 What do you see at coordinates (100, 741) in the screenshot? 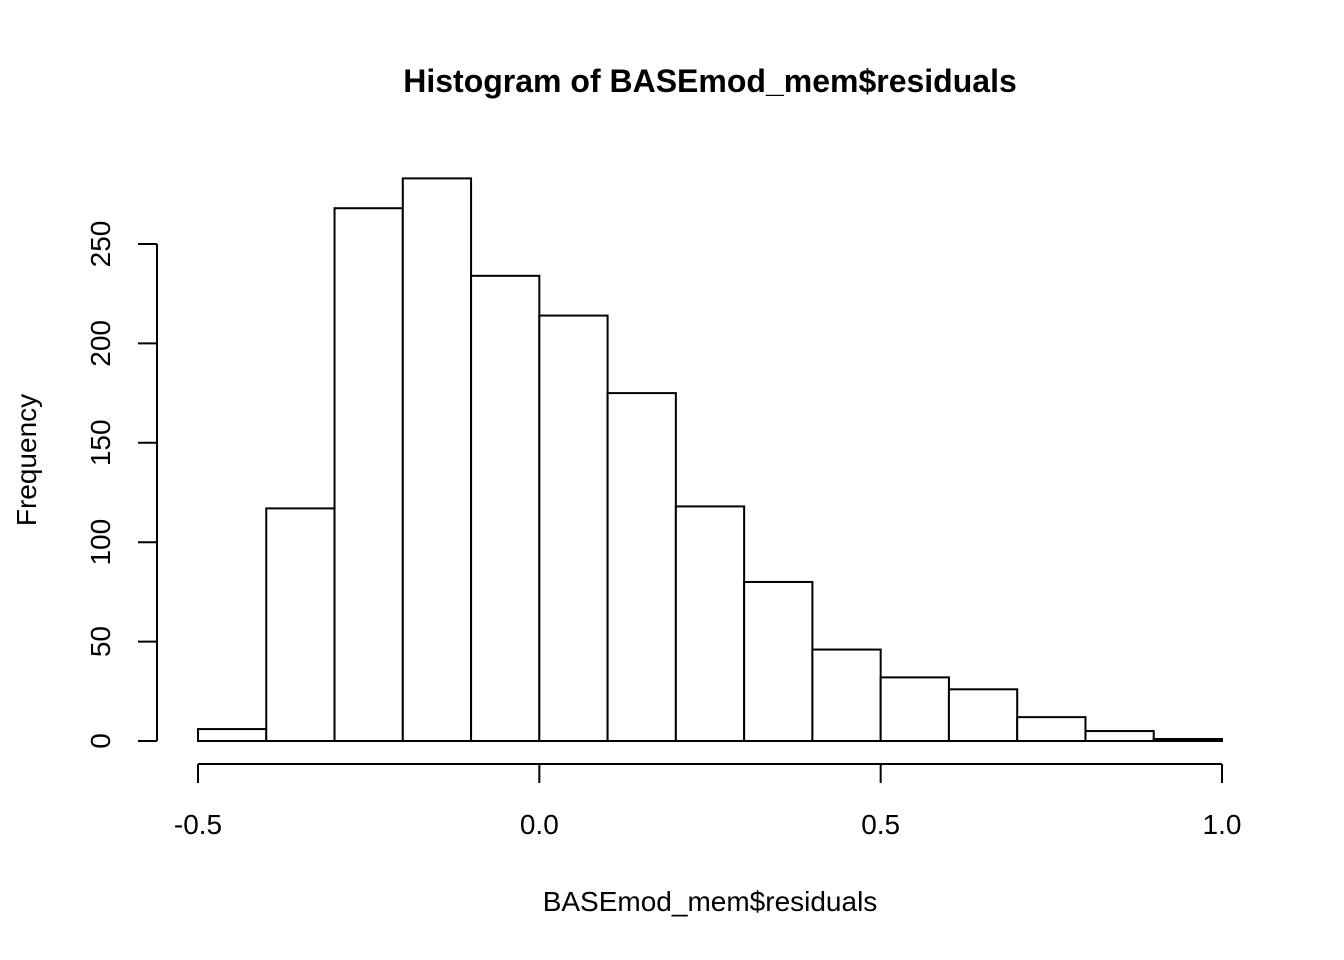
I see `y-tick-label: 0` at bounding box center [100, 741].